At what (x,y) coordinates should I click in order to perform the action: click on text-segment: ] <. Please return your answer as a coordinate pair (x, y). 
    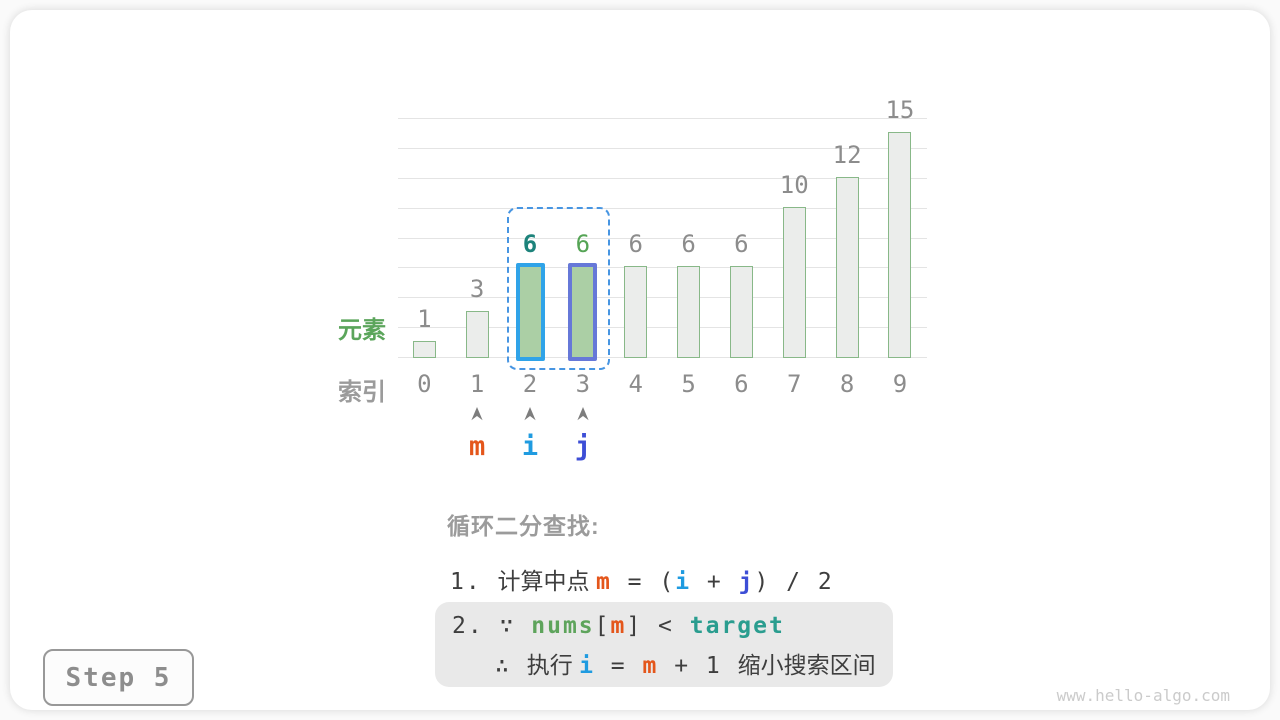
    Looking at the image, I should click on (658, 626).